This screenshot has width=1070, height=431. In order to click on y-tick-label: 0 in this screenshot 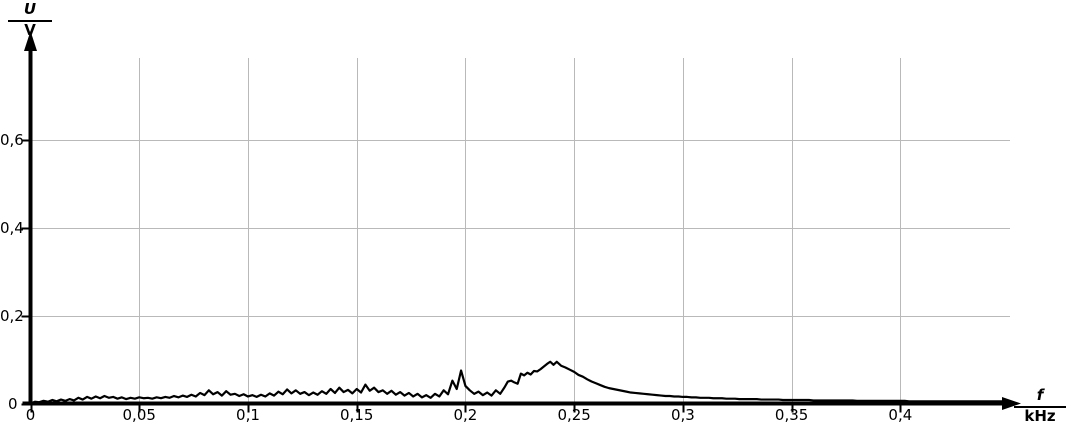, I will do `click(12, 403)`.